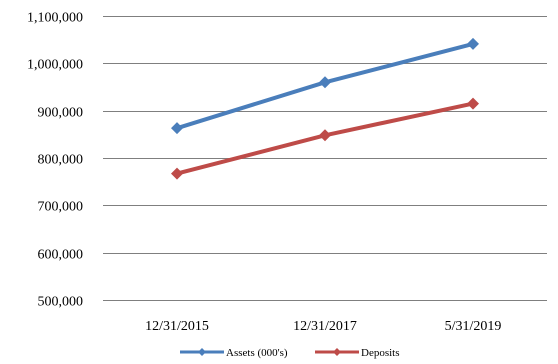 This screenshot has height=364, width=558. What do you see at coordinates (61, 255) in the screenshot?
I see `y-tick-label: 600,000` at bounding box center [61, 255].